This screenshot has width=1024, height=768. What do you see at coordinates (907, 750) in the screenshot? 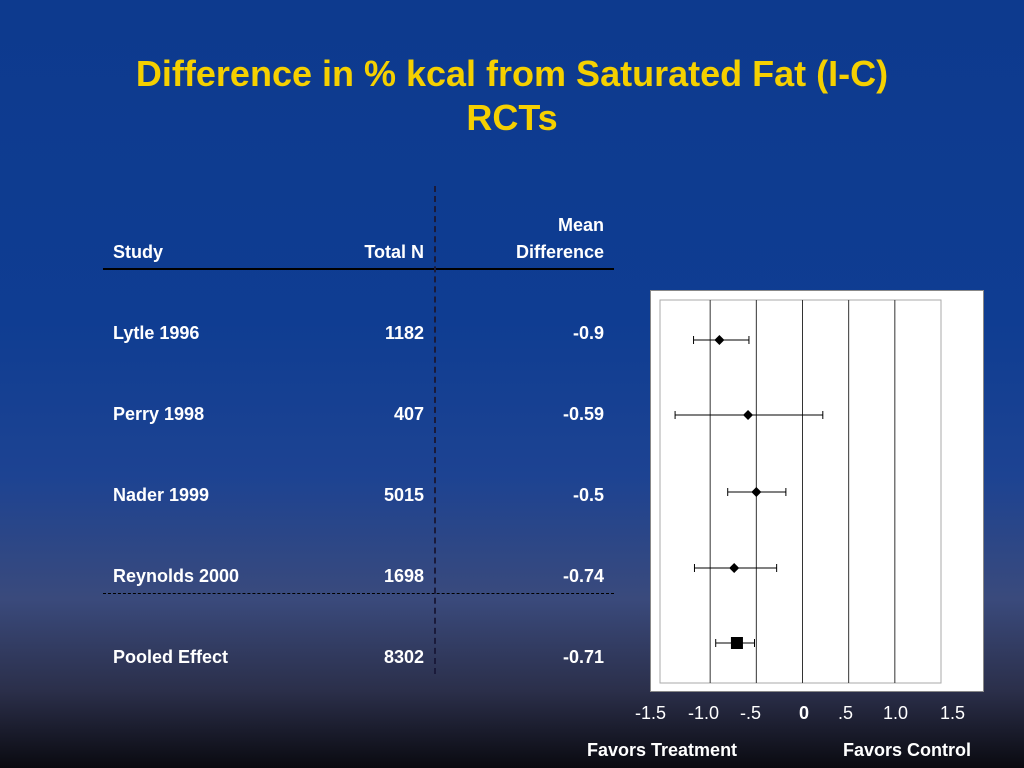
I see `favors-control-label: Favors Control` at bounding box center [907, 750].